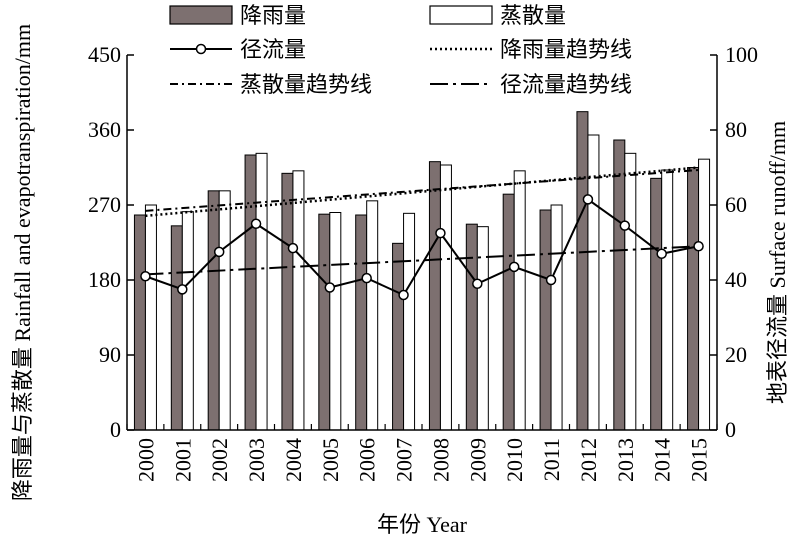  I want to click on x-tick-label: 2008, so click(440, 460).